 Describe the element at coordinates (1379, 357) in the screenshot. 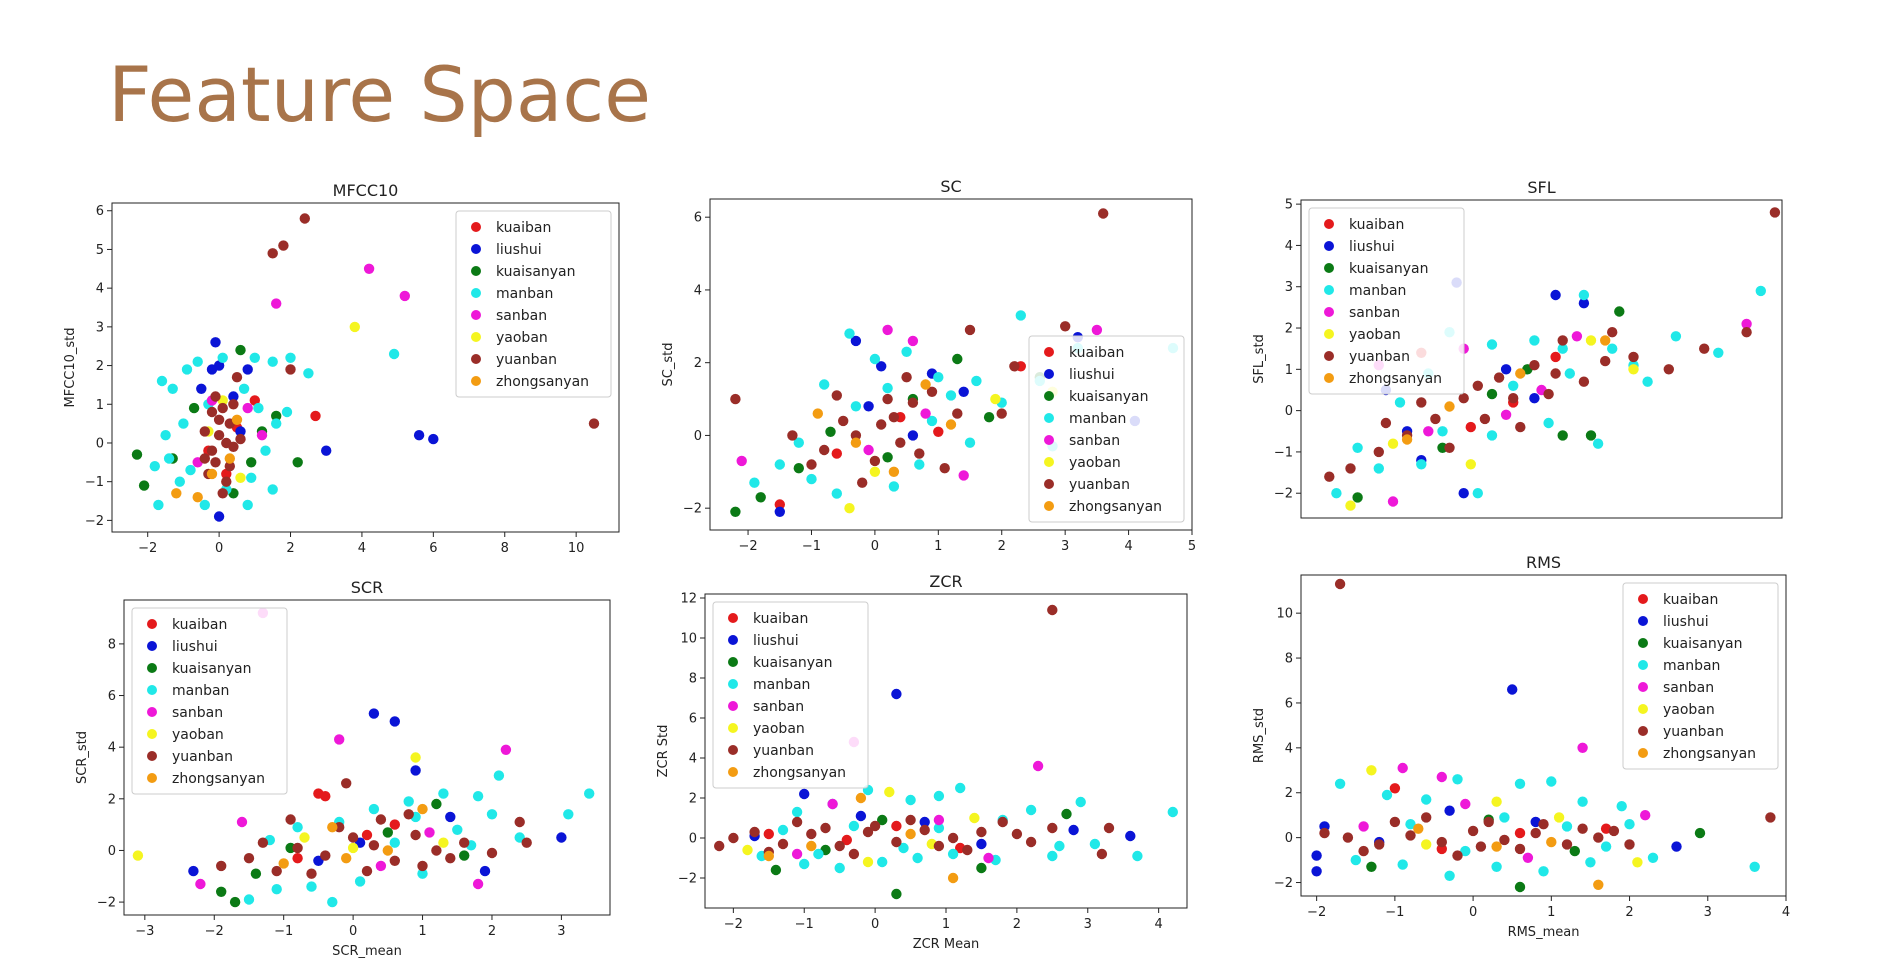

I see `chart-3-legend-label-yuanban: yuanban` at that location.